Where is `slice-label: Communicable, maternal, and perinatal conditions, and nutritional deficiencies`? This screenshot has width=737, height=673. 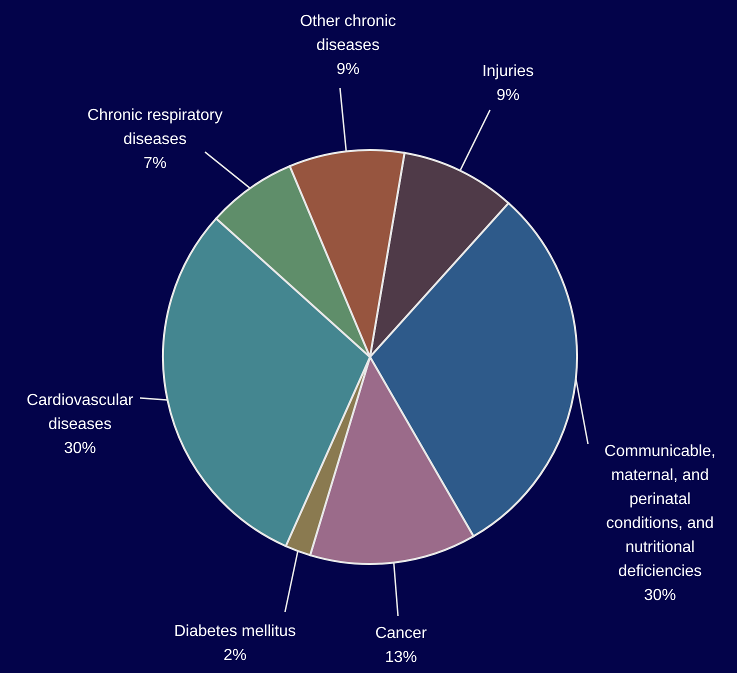
slice-label: Communicable, maternal, and perinatal conditions, and nutritional deficiencies is located at coordinates (660, 511).